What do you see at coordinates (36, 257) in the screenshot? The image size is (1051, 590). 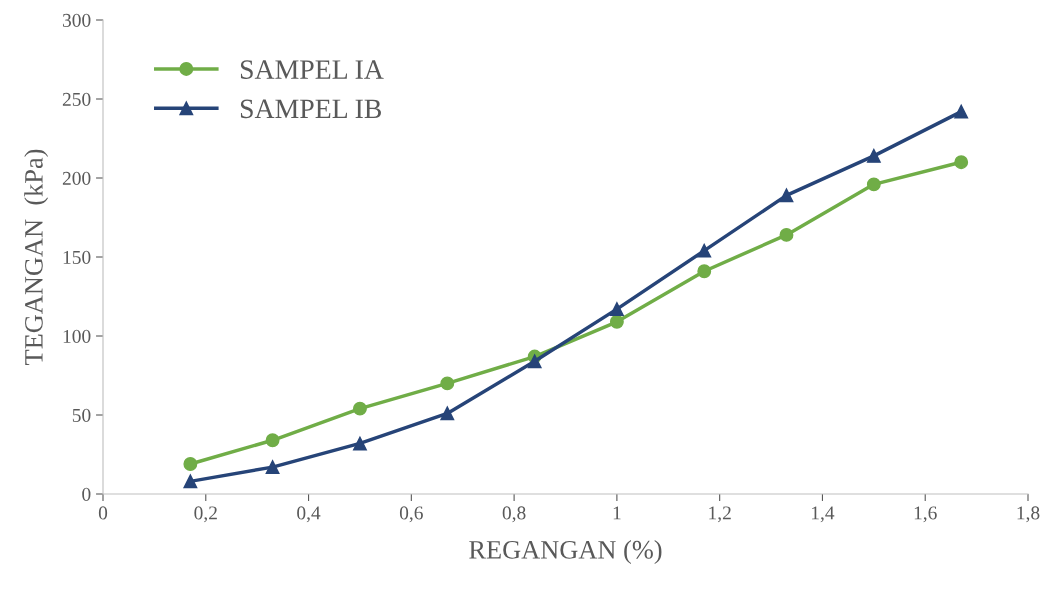 I see `y-axis-title: TEGANGAN (kPa)` at bounding box center [36, 257].